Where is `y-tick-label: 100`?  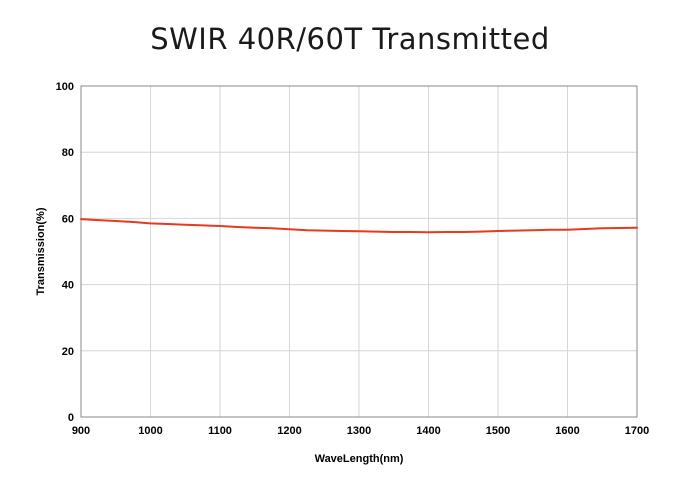 y-tick-label: 100 is located at coordinates (65, 87).